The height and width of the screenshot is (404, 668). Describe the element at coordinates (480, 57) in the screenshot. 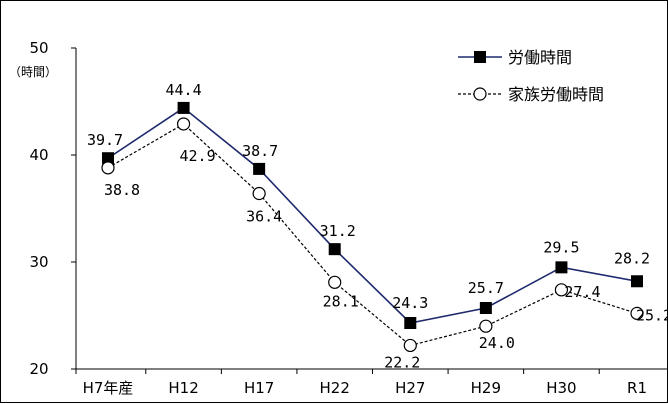

I see `legend-marker-square` at that location.